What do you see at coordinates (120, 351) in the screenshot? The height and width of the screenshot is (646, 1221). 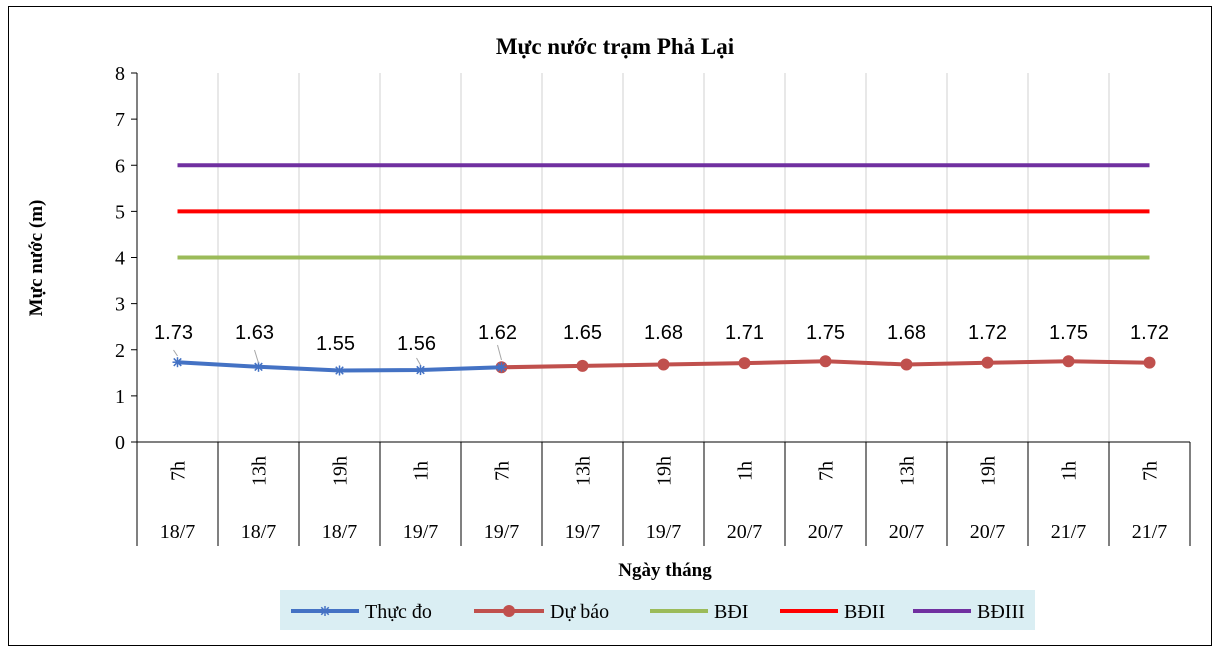 I see `y-tick-label: 2` at bounding box center [120, 351].